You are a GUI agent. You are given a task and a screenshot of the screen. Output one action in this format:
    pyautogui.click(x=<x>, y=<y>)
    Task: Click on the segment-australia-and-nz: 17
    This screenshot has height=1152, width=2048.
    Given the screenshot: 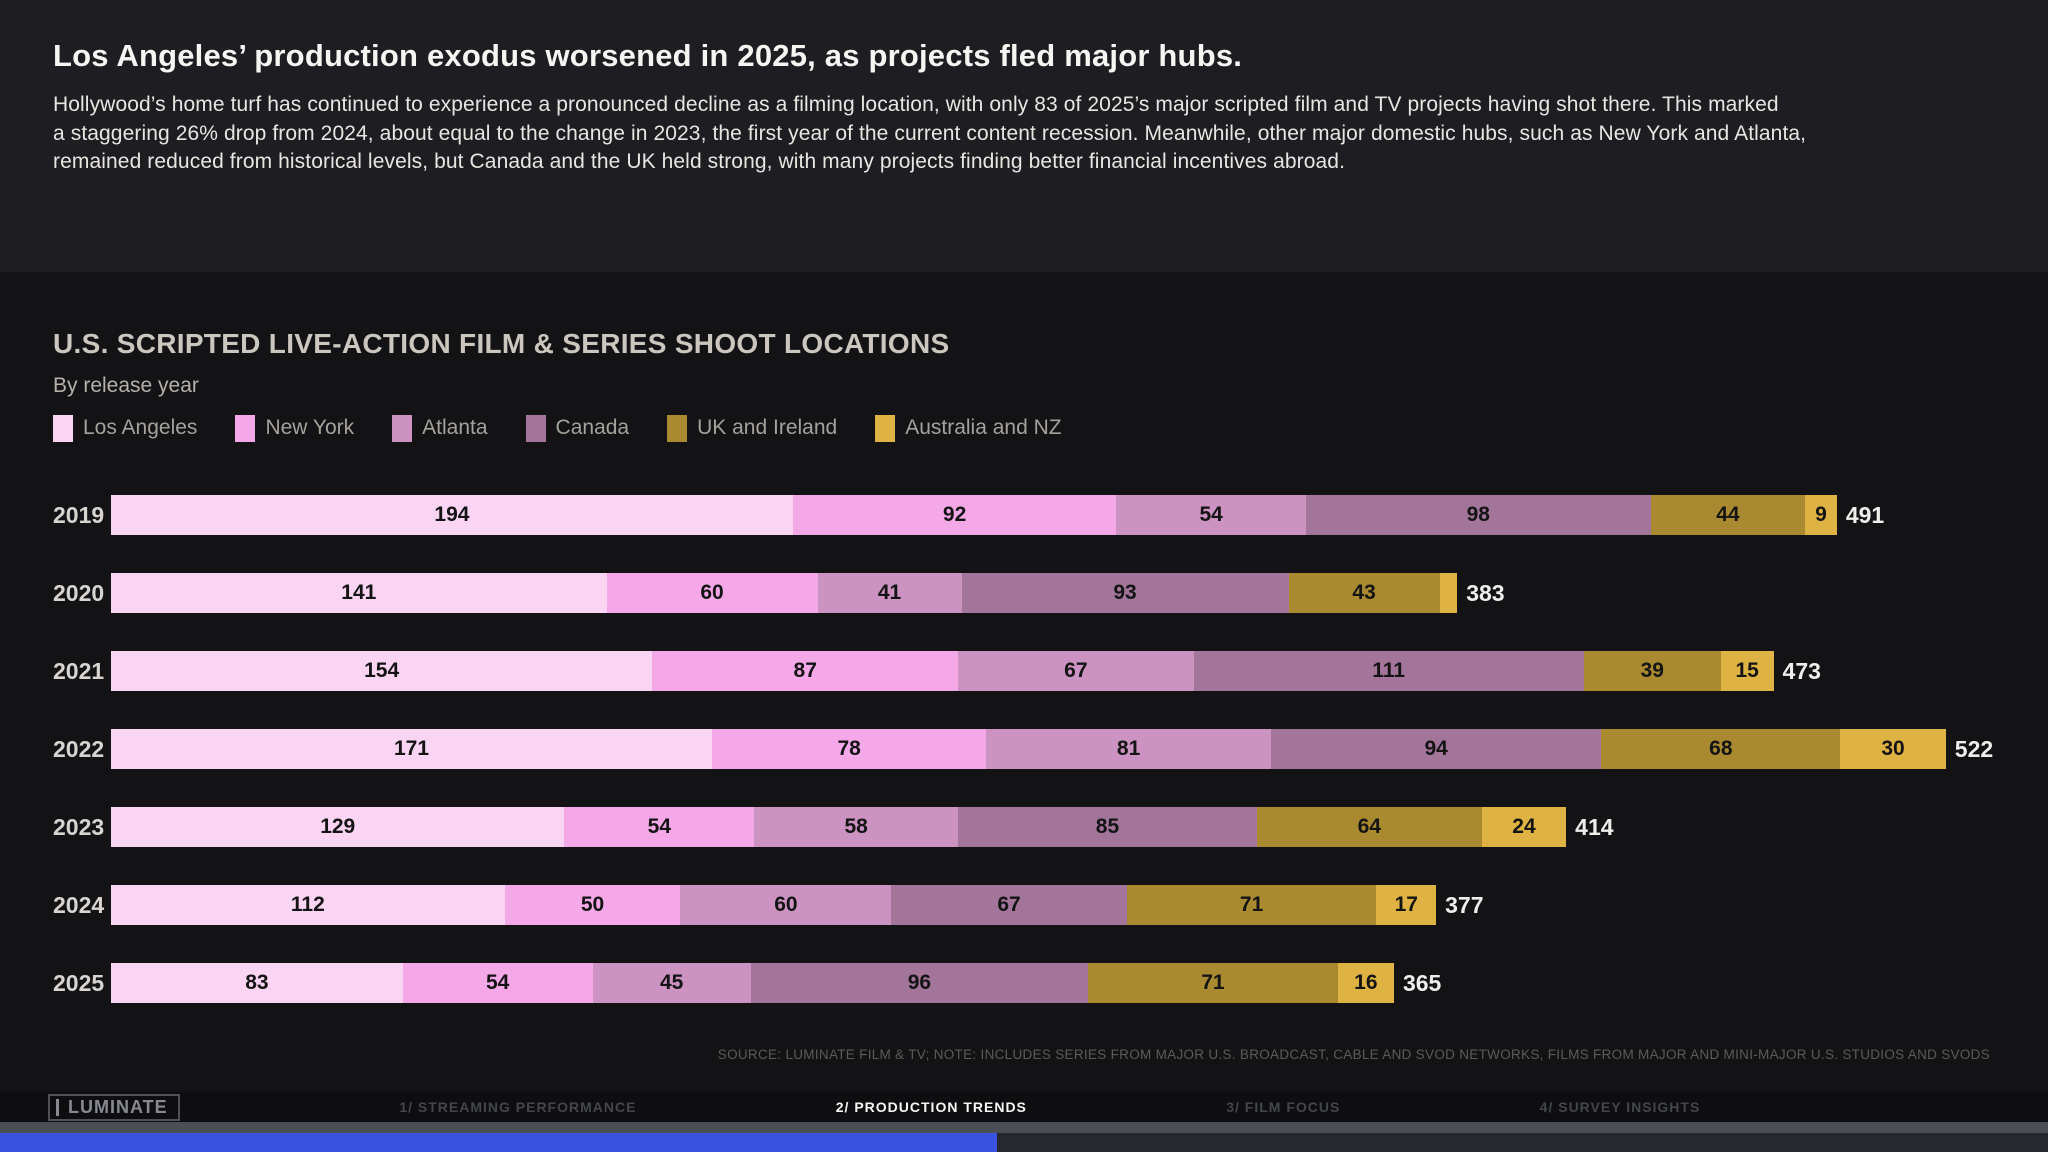 What is the action you would take?
    pyautogui.click(x=1406, y=905)
    